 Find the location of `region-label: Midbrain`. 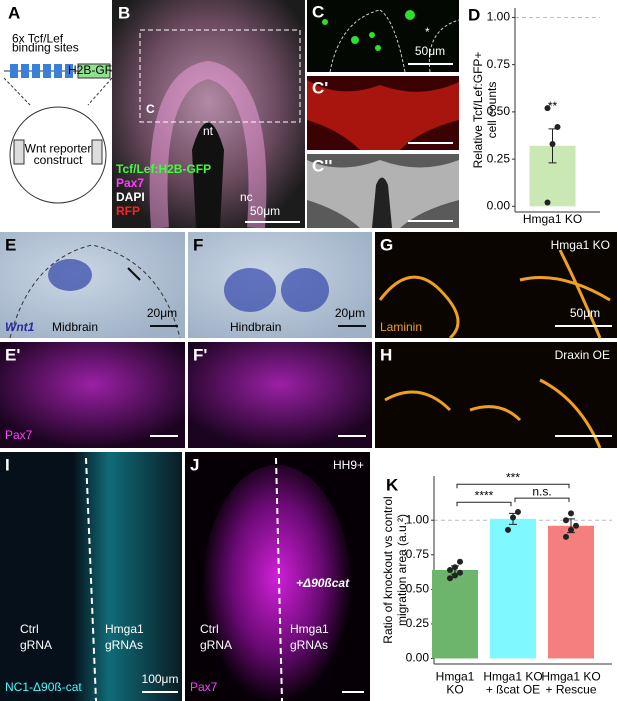

region-label: Midbrain is located at coordinates (75, 327).